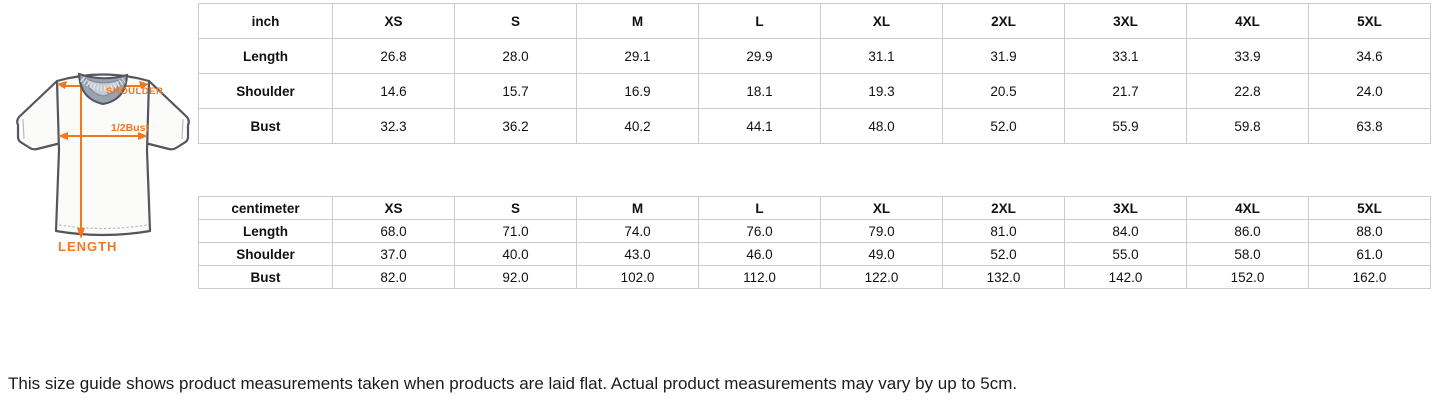  I want to click on measurement-value-cell: 32.3, so click(393, 126).